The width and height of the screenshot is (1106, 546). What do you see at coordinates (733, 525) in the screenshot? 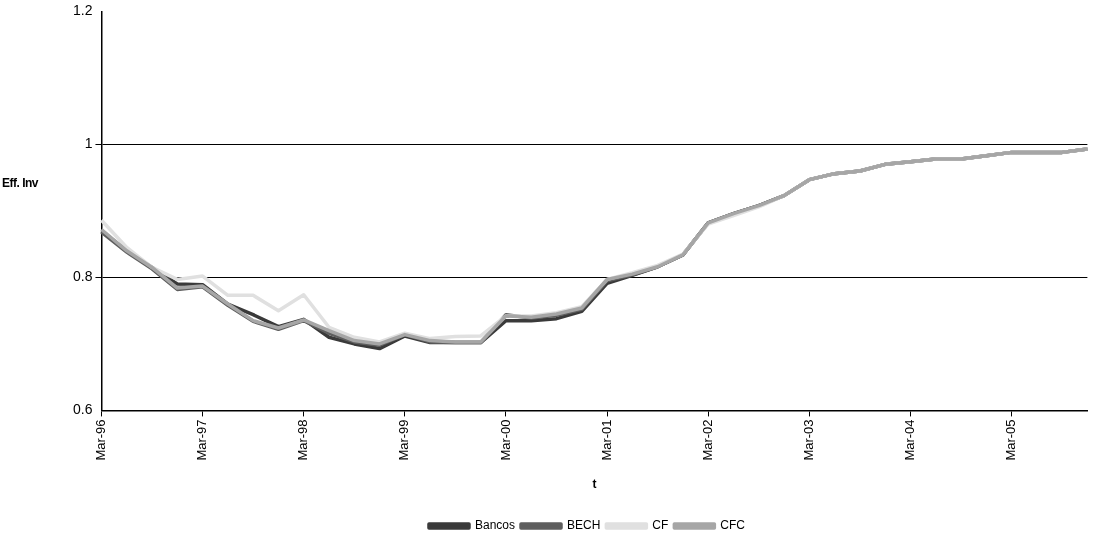
I see `legend-label: CFC` at bounding box center [733, 525].